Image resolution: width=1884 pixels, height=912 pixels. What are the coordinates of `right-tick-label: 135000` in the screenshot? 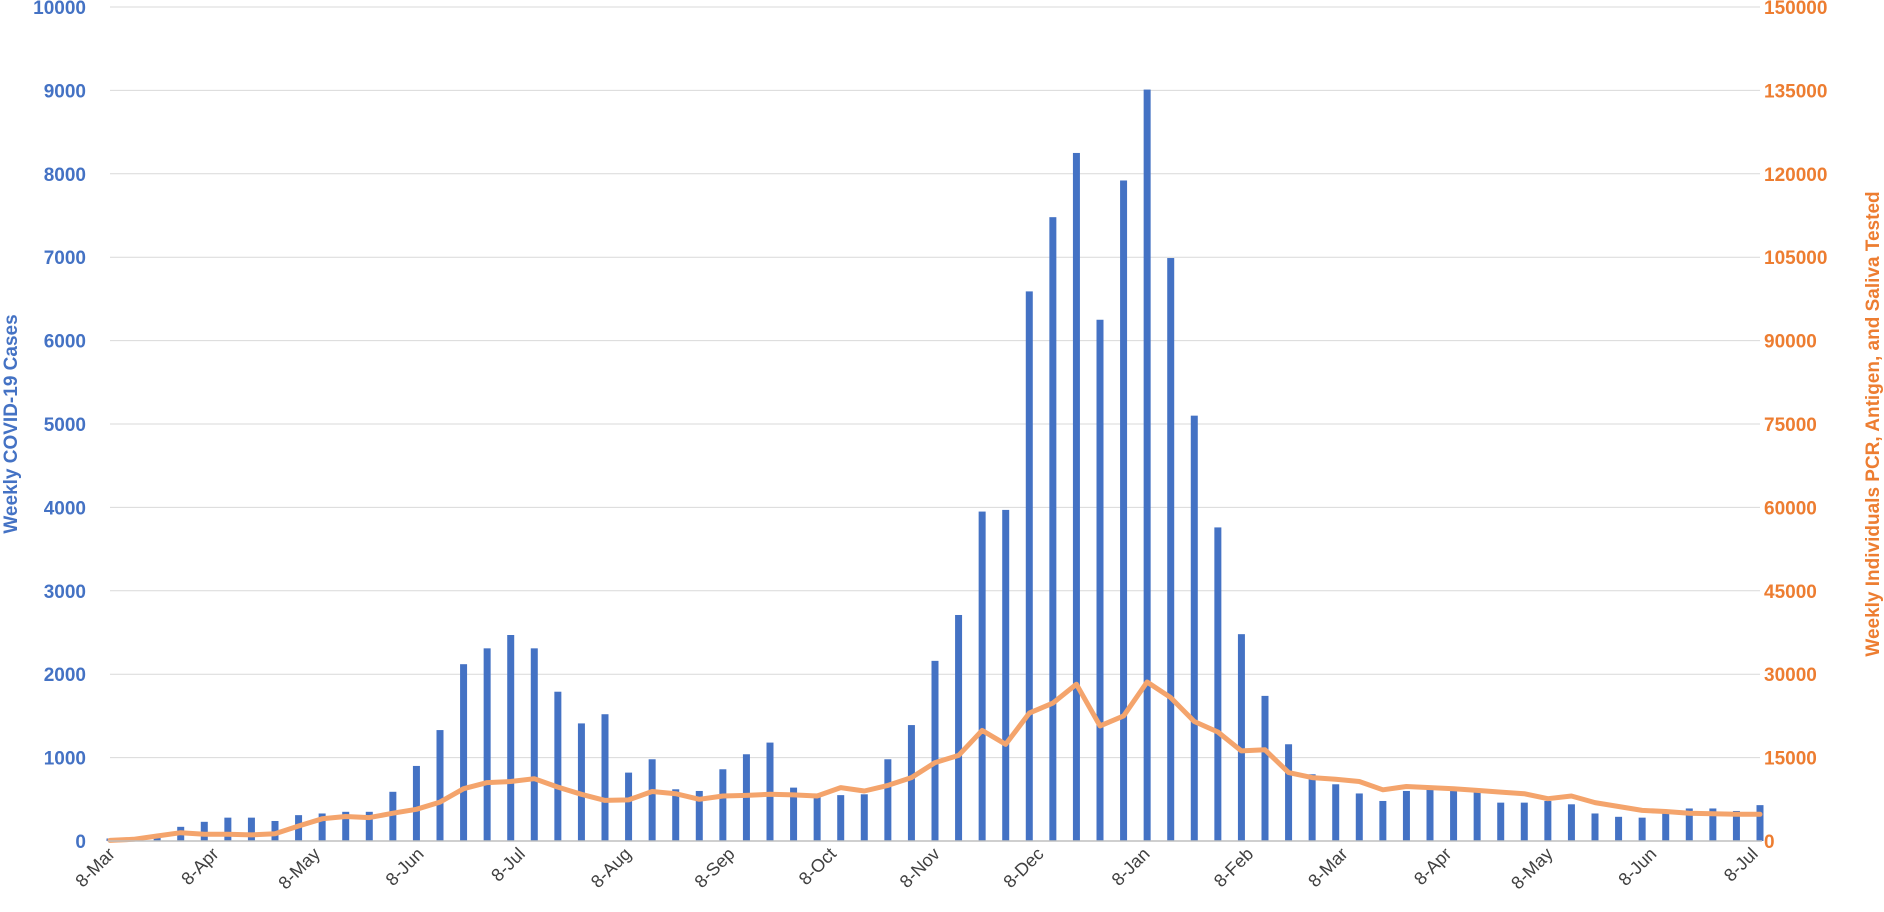 It's located at (1795, 91).